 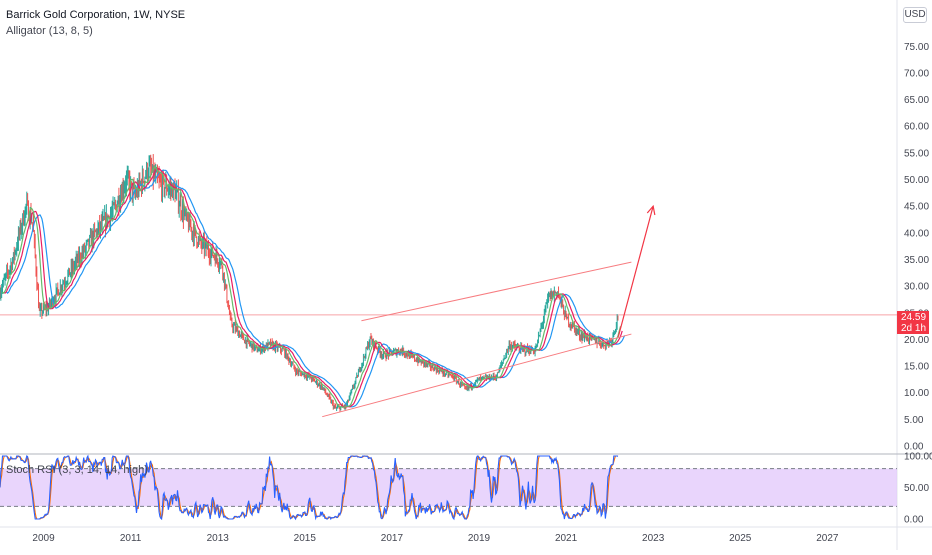 What do you see at coordinates (914, 420) in the screenshot?
I see `price-tick-label: 5.00` at bounding box center [914, 420].